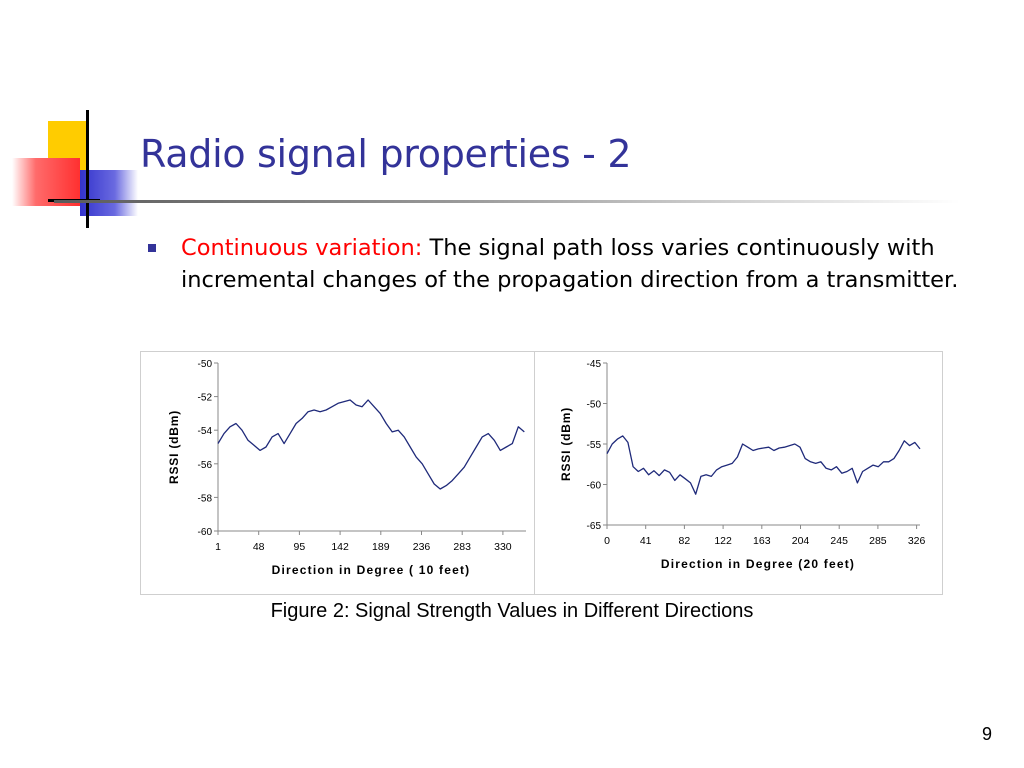 Image resolution: width=1024 pixels, height=768 pixels. Describe the element at coordinates (109, 193) in the screenshot. I see `deco-blue-square` at that location.